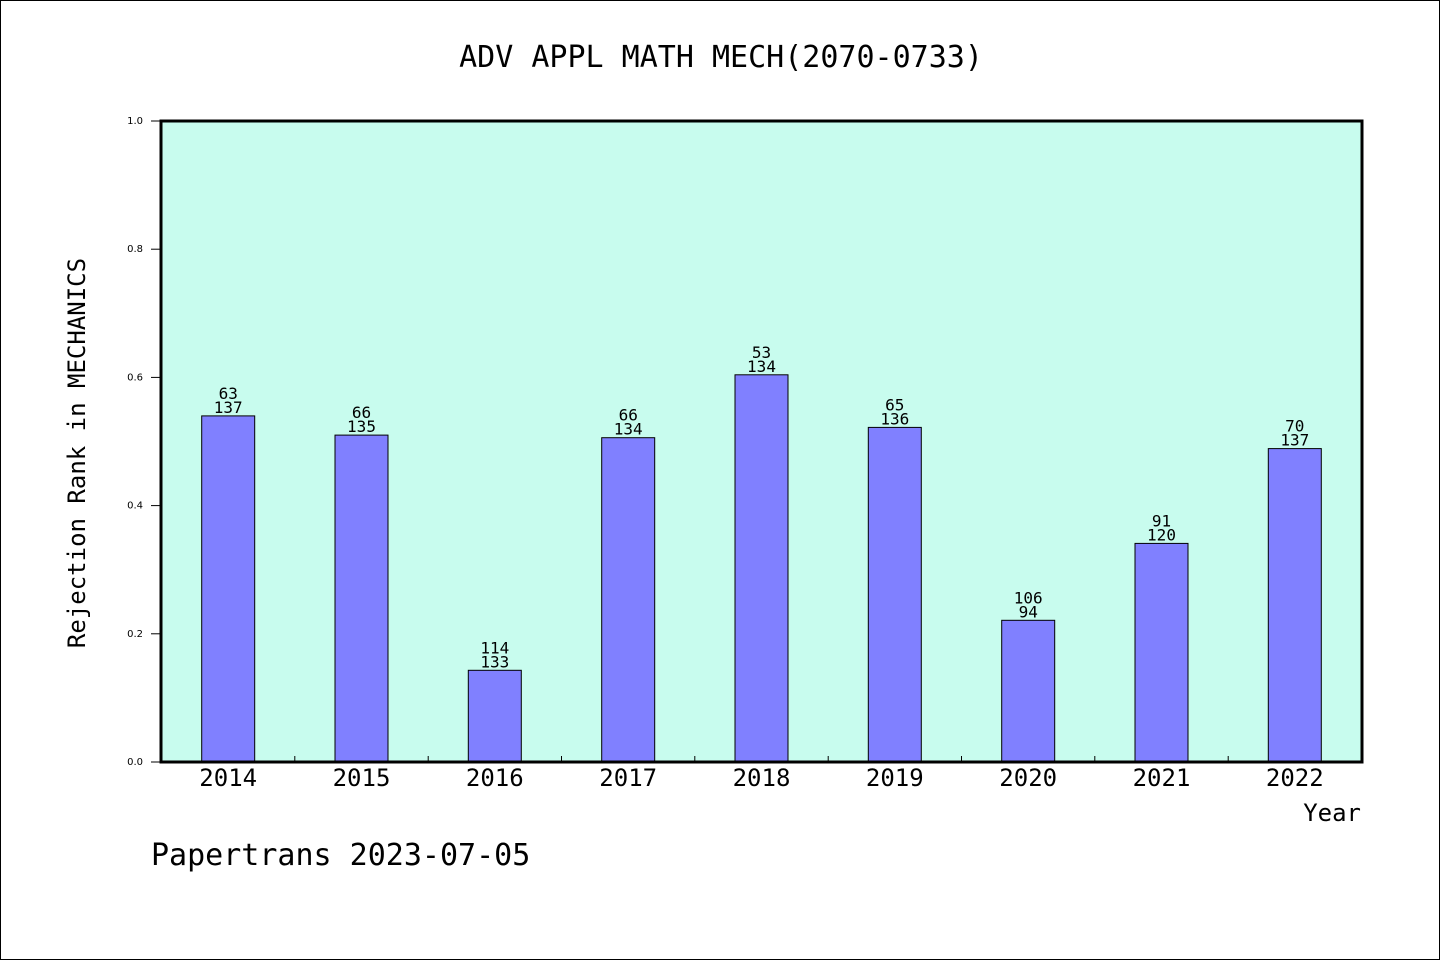  I want to click on x-tick-label-2022: 2022, so click(1295, 778).